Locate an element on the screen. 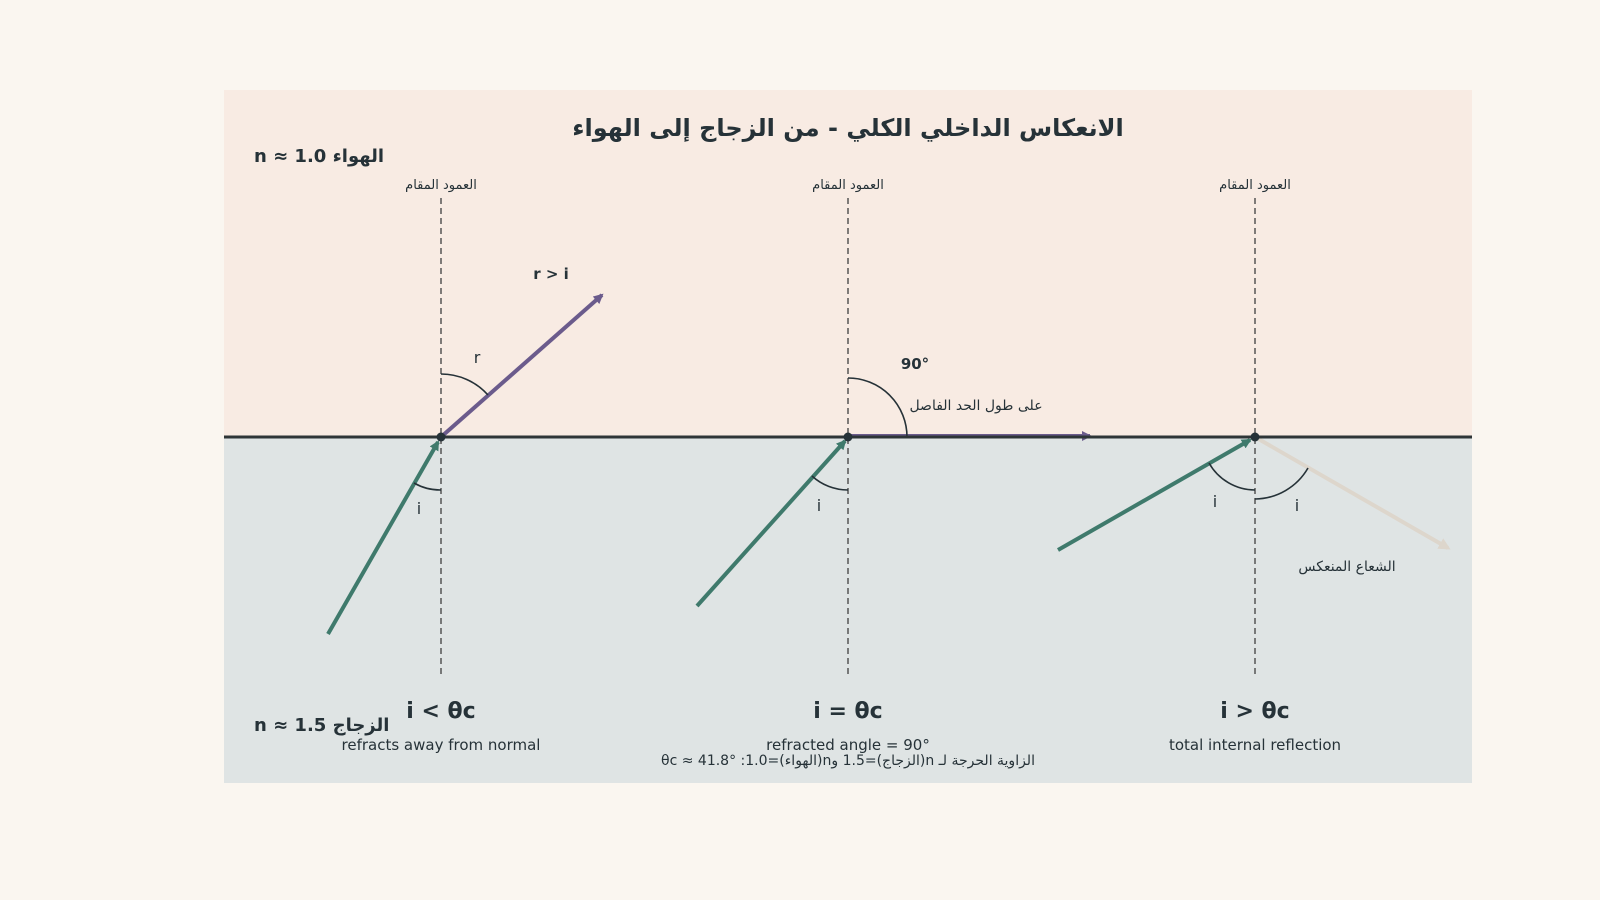  incident-angle-label-2: i is located at coordinates (819, 505).